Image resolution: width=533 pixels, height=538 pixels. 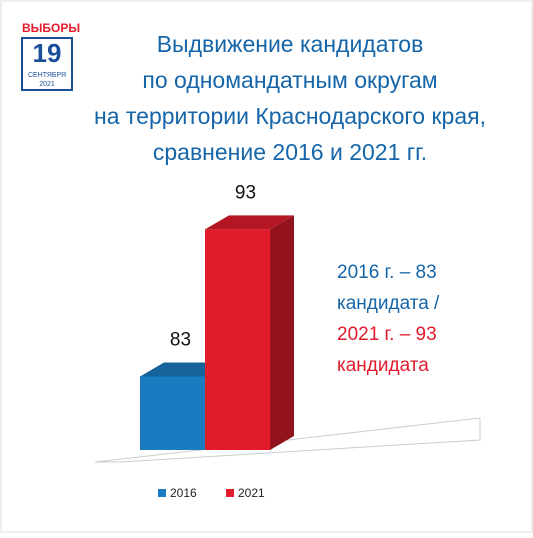 What do you see at coordinates (290, 116) in the screenshot?
I see `chart-title: на территории Краснодарского края,` at bounding box center [290, 116].